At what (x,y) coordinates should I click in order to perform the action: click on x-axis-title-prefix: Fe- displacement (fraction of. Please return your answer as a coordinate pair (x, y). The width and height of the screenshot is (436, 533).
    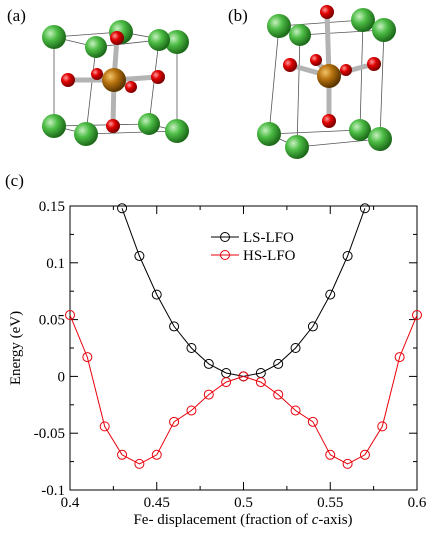
    Looking at the image, I should click on (222, 520).